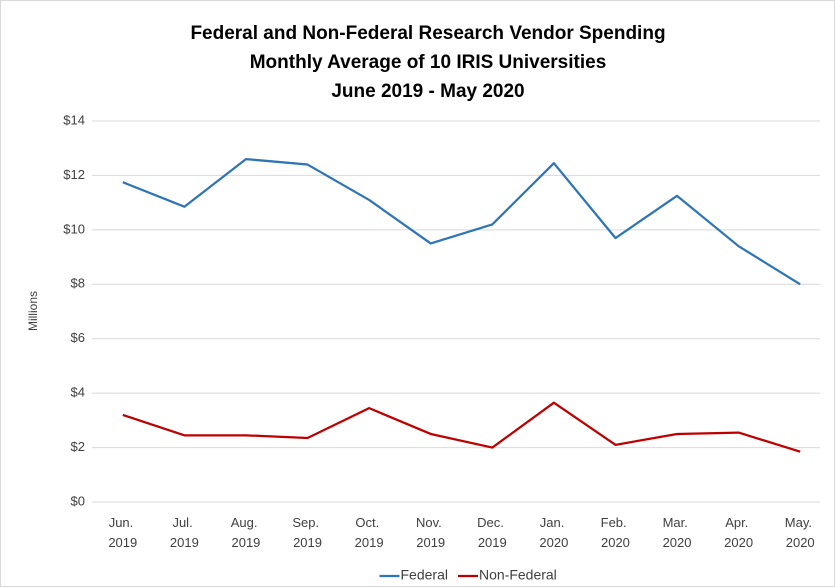 This screenshot has width=835, height=587. What do you see at coordinates (369, 532) in the screenshot?
I see `x-tick-label: Oct. 2019` at bounding box center [369, 532].